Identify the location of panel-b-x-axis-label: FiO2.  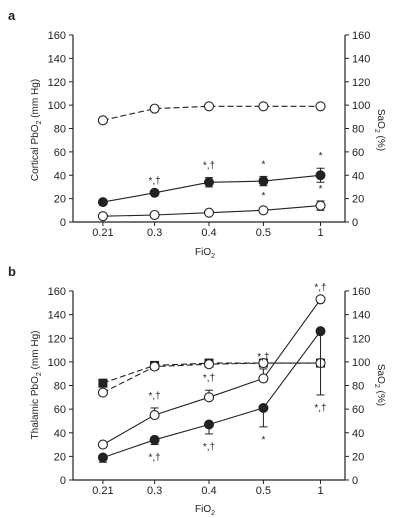
(205, 510).